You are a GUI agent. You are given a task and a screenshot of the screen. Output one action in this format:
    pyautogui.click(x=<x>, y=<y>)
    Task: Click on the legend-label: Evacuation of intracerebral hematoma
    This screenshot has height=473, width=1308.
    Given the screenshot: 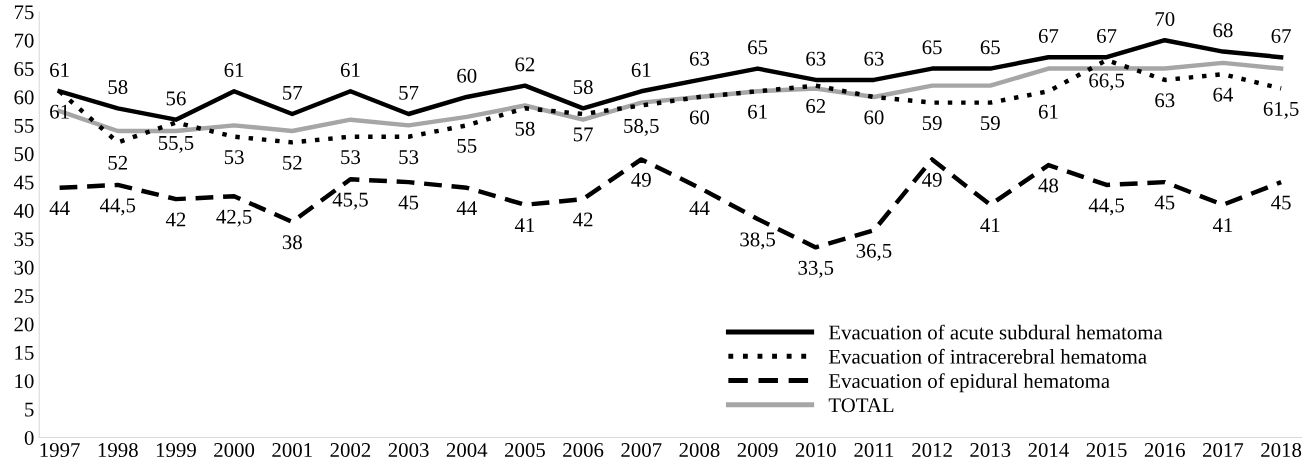 What is the action you would take?
    pyautogui.click(x=987, y=356)
    